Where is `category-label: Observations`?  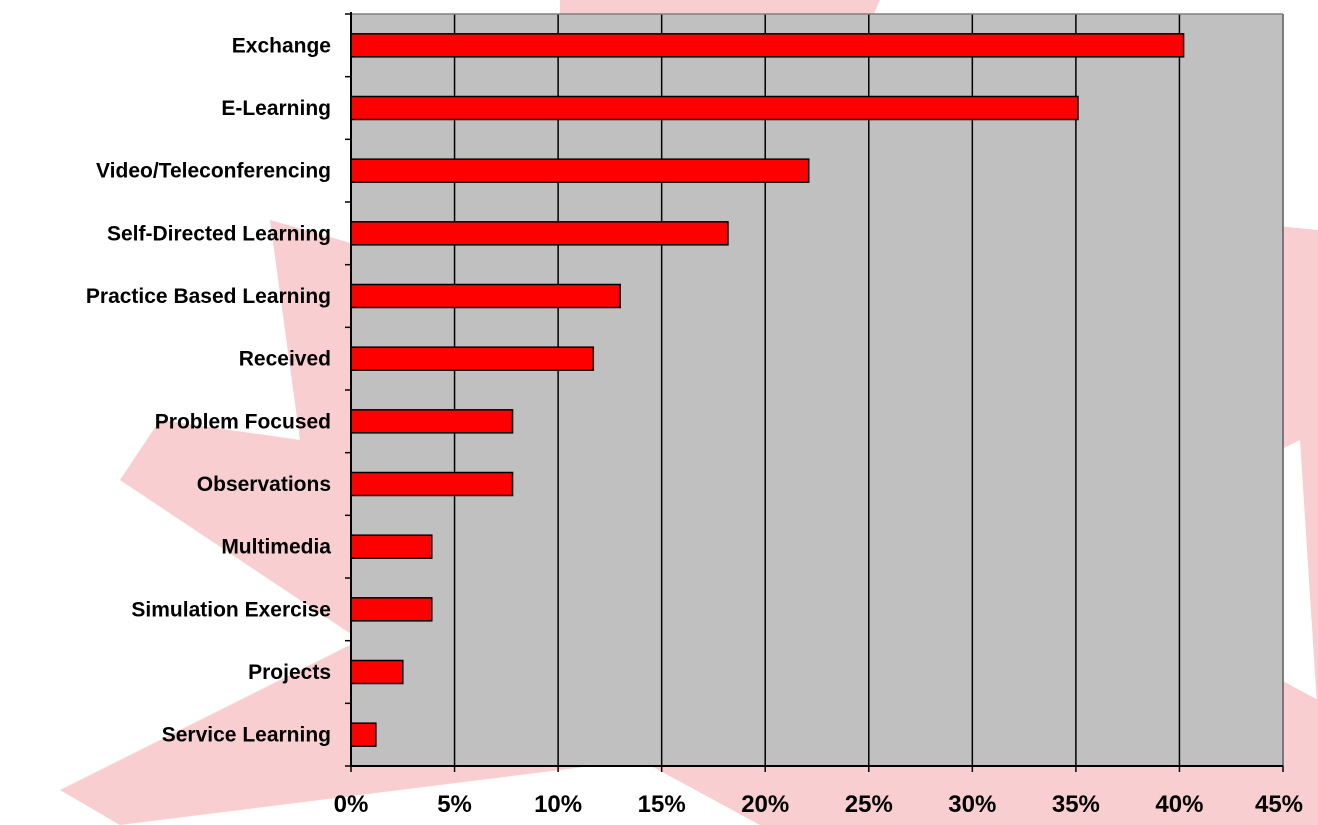 category-label: Observations is located at coordinates (264, 484).